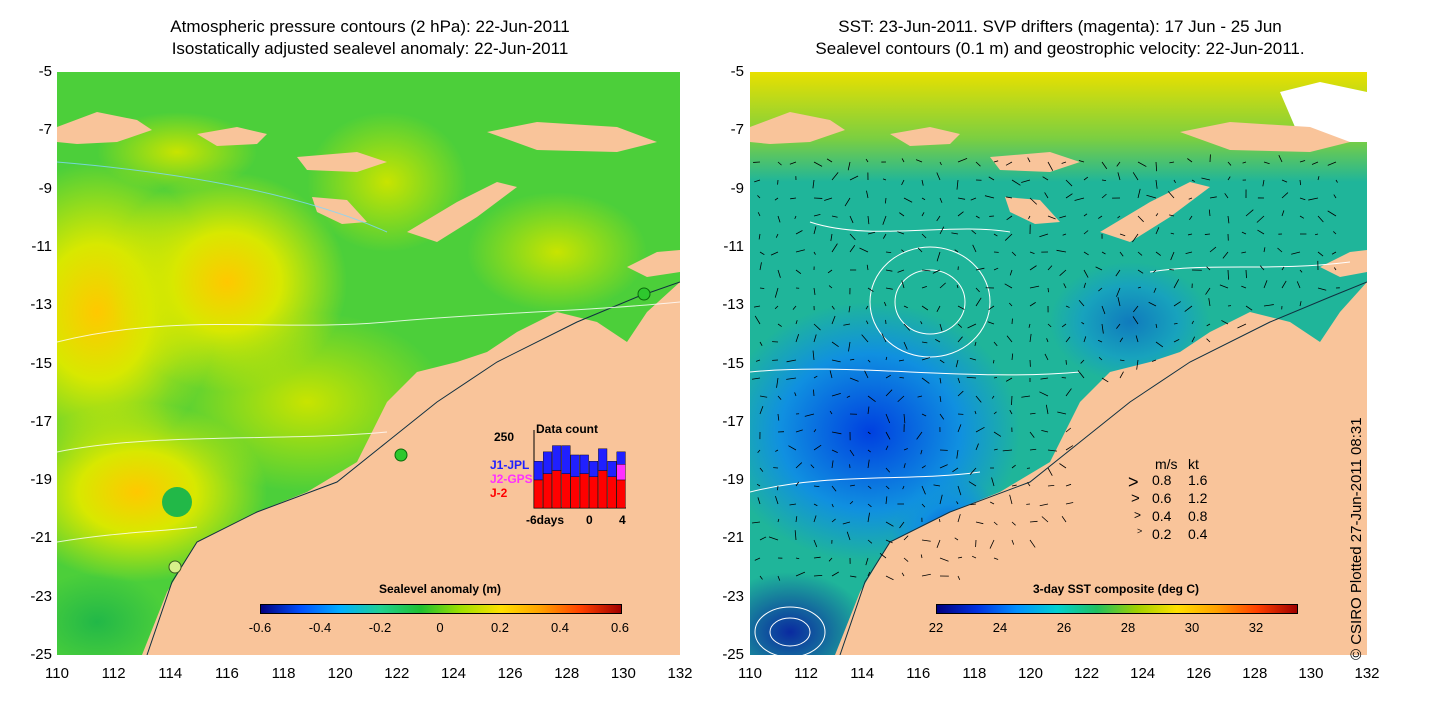  I want to click on right-y-tick-label: -13, so click(733, 305).